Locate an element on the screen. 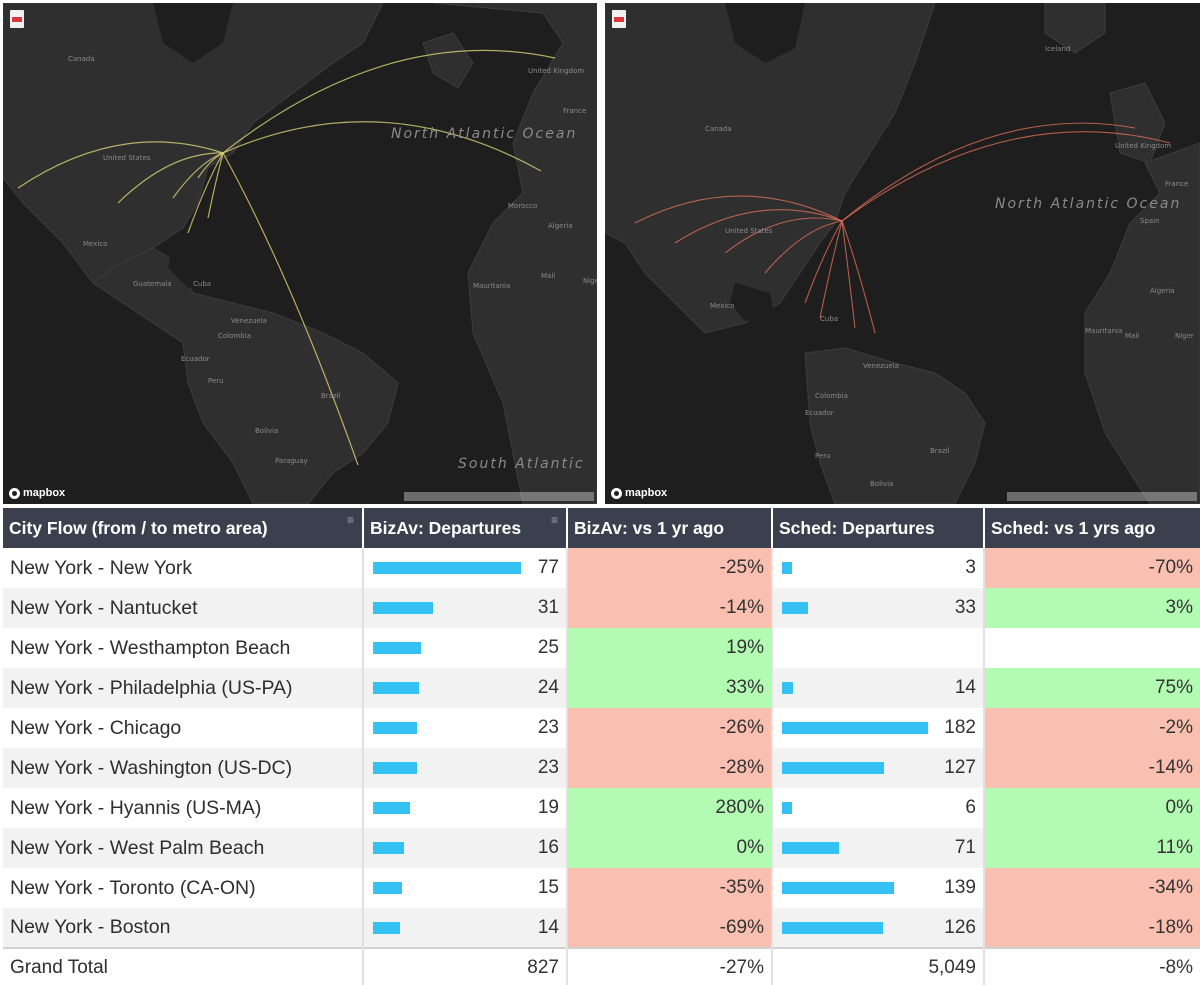 This screenshot has width=1200, height=985. header-sched-departures: Sched: Departures is located at coordinates (878, 528).